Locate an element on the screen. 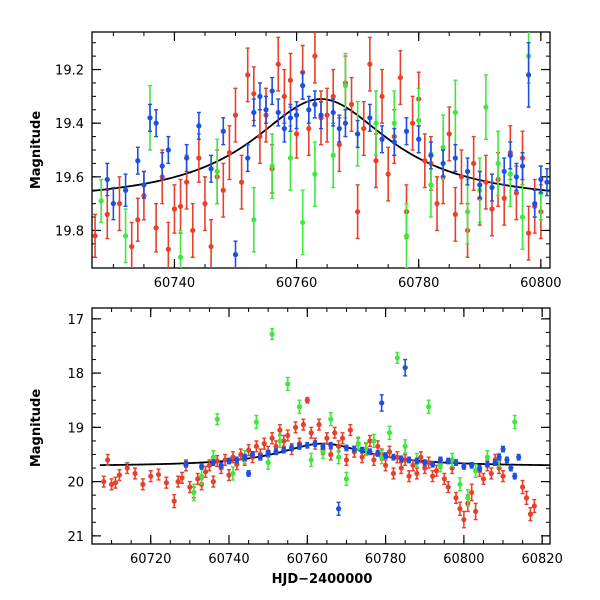 The width and height of the screenshot is (600, 600). y-tick-label: 19 is located at coordinates (75, 428).